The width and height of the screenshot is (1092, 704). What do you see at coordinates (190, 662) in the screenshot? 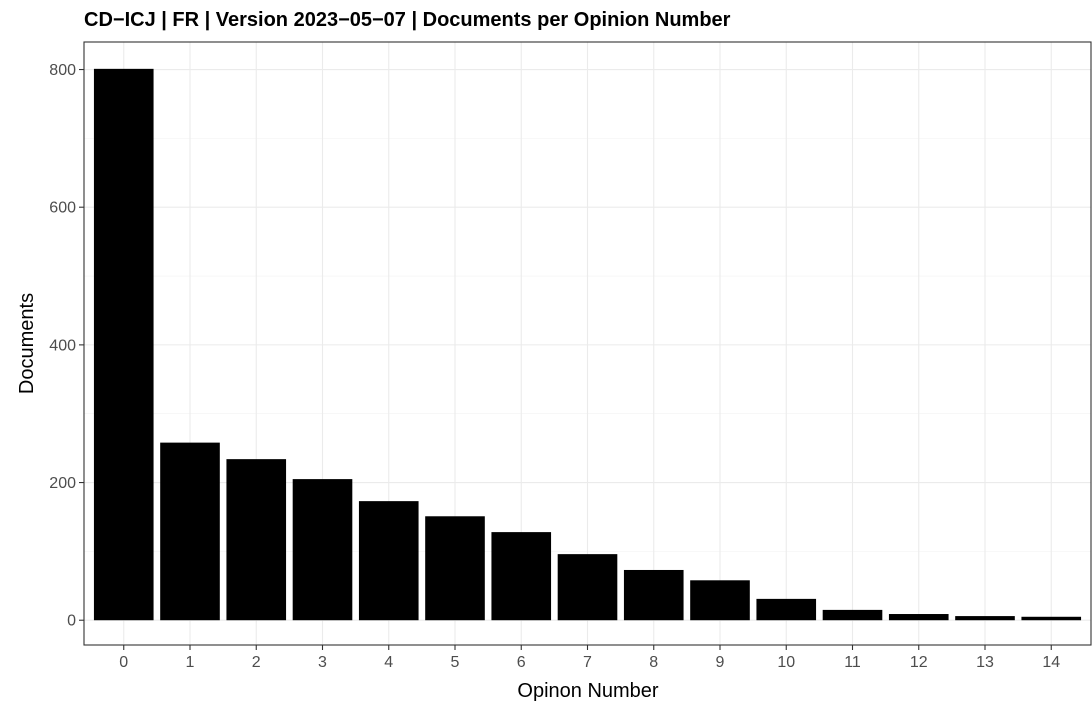
I see `x-tick-label: 1` at bounding box center [190, 662].